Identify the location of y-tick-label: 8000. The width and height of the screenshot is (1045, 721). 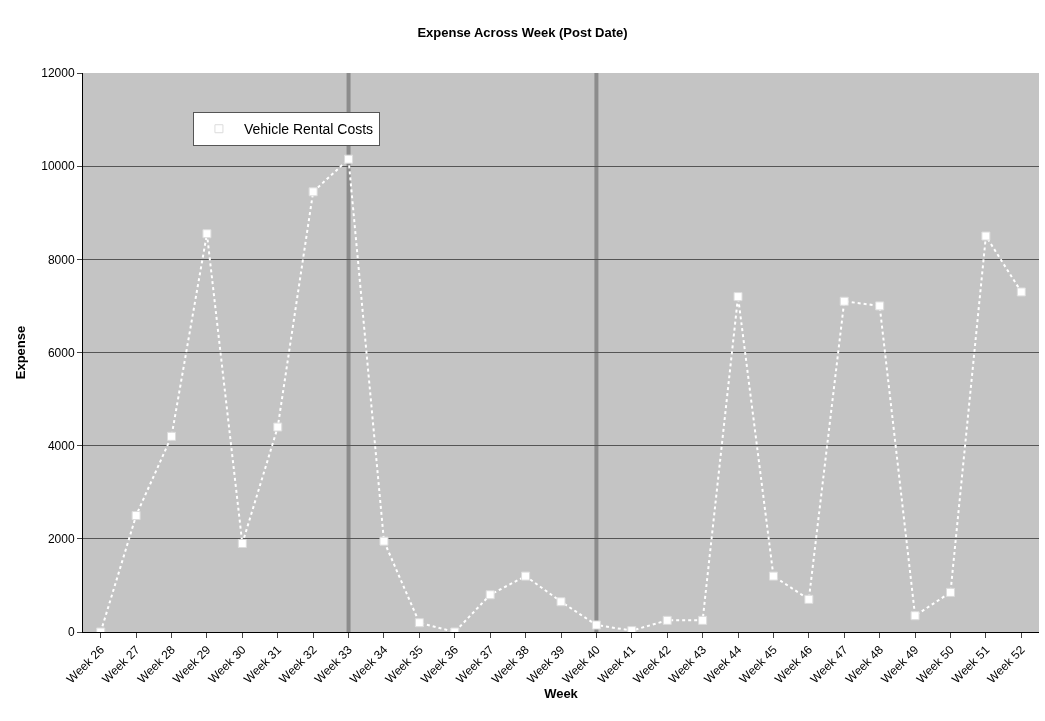
(61, 259).